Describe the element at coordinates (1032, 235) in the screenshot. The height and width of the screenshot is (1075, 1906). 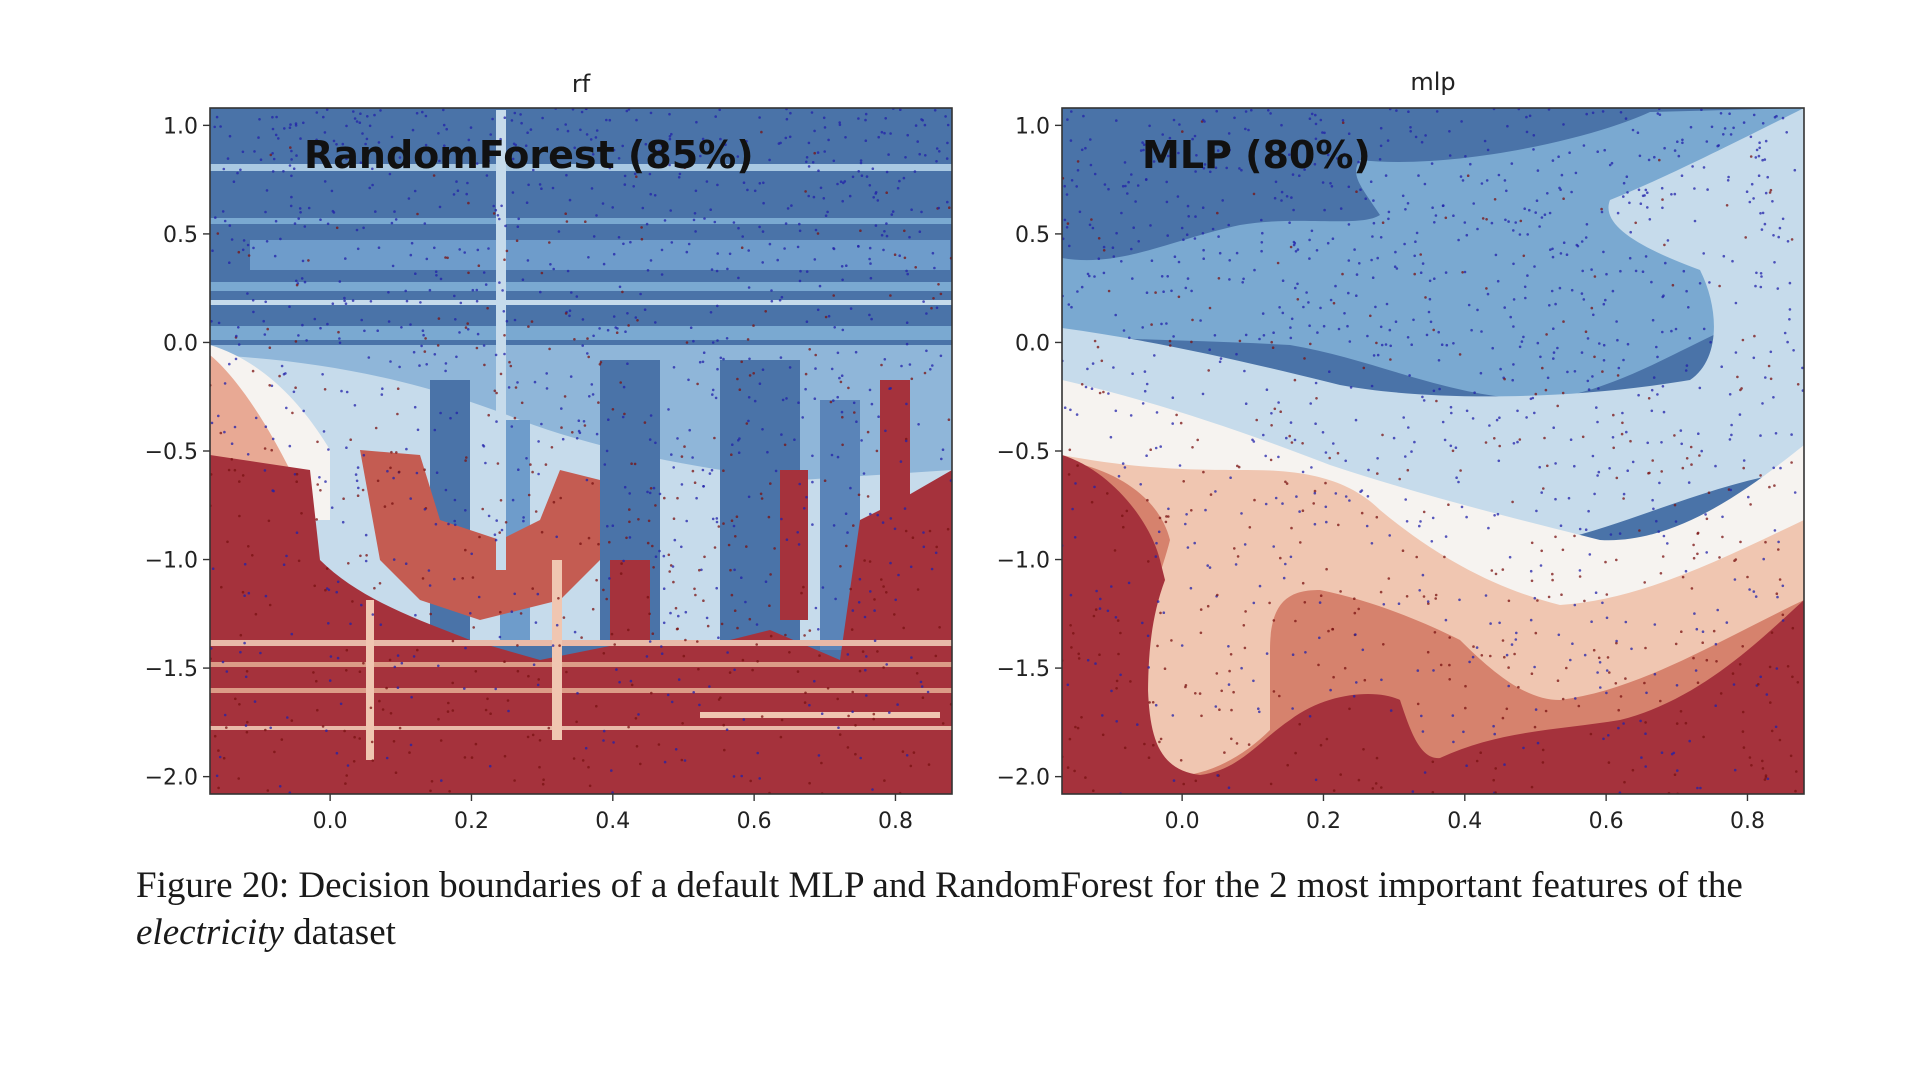
I see `mlp-ytick-label: 0.5` at that location.